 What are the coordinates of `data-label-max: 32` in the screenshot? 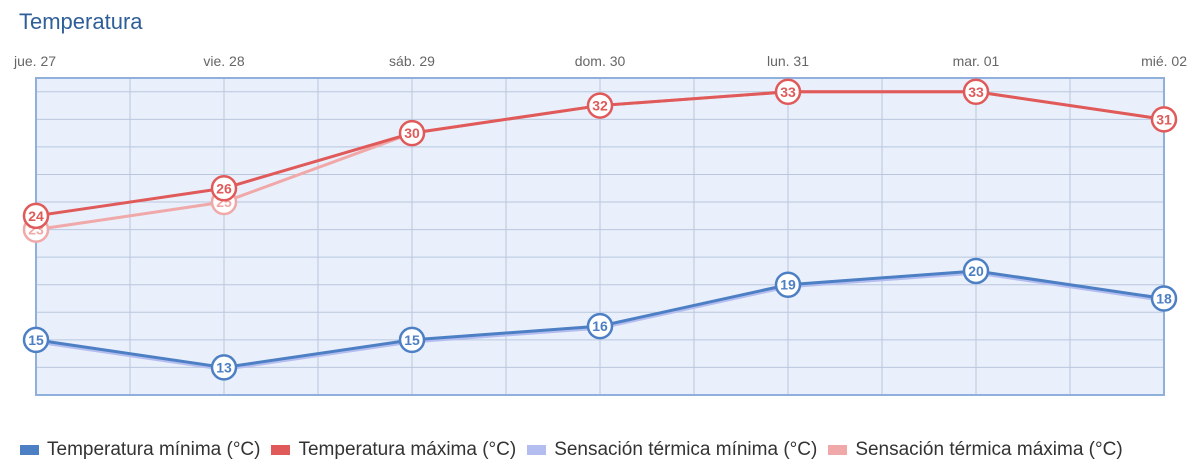 It's located at (600, 106).